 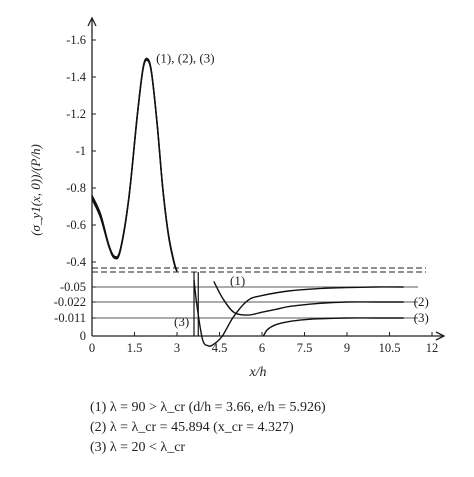 I want to click on x-tick-label-0: 0, so click(x=92, y=348).